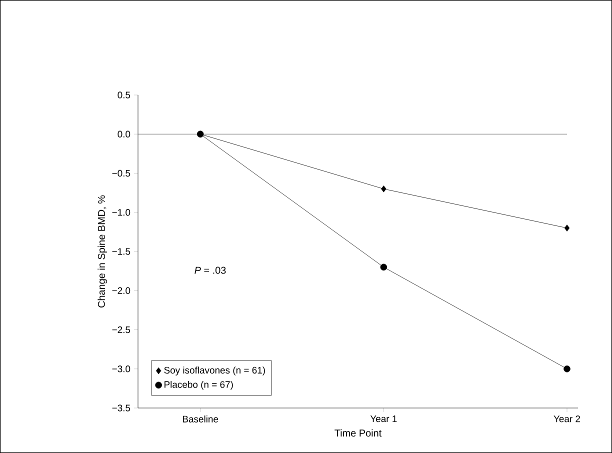 This screenshot has height=453, width=612. Describe the element at coordinates (124, 95) in the screenshot. I see `y-tick-label: 0.5` at that location.